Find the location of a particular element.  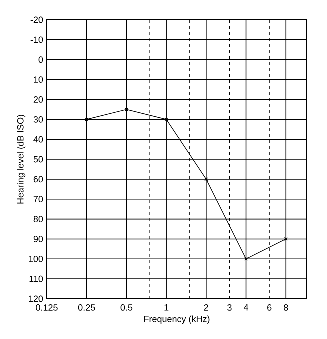

x-tick-label: 1 is located at coordinates (166, 307).